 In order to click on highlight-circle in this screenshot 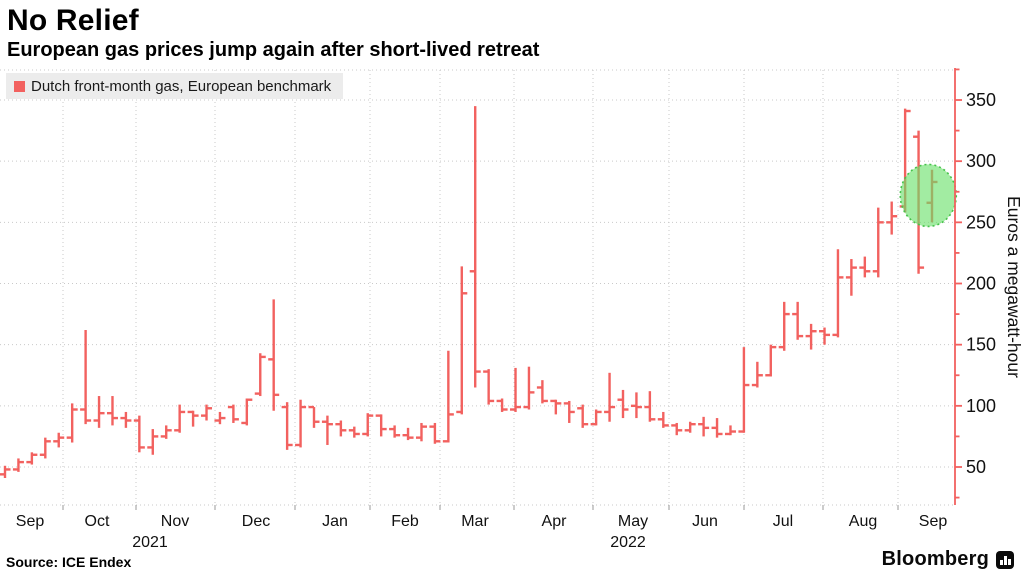, I will do `click(928, 195)`.